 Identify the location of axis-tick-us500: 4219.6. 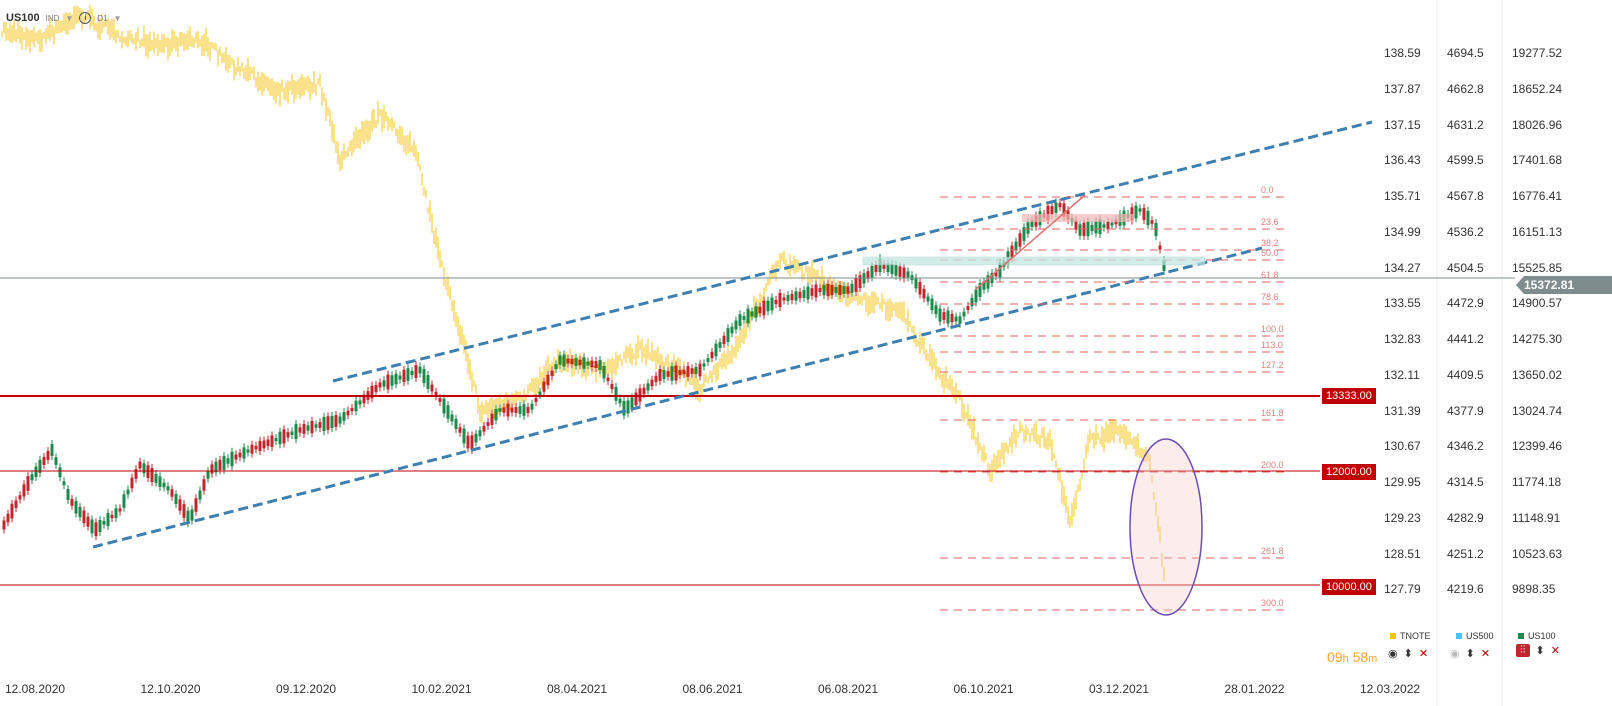
(1465, 589).